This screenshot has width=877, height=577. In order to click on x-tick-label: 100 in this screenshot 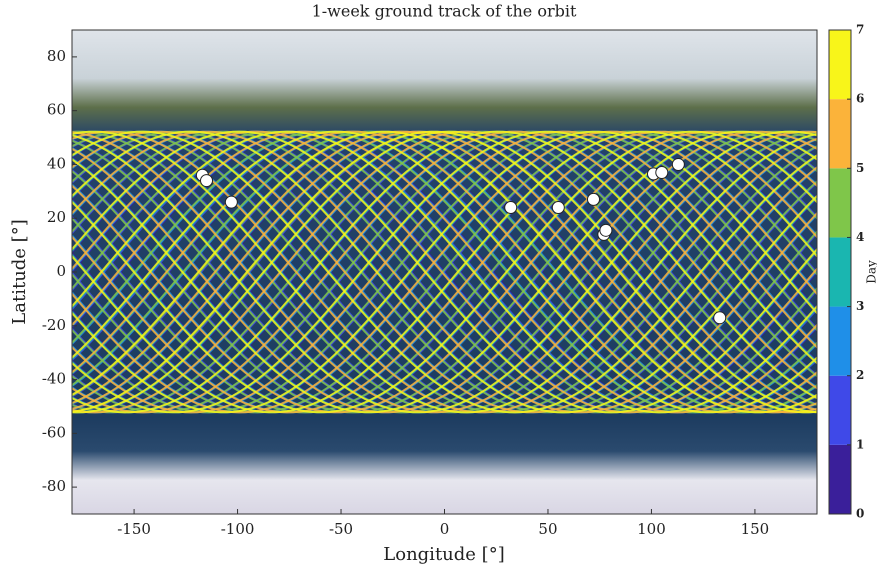, I will do `click(651, 529)`.